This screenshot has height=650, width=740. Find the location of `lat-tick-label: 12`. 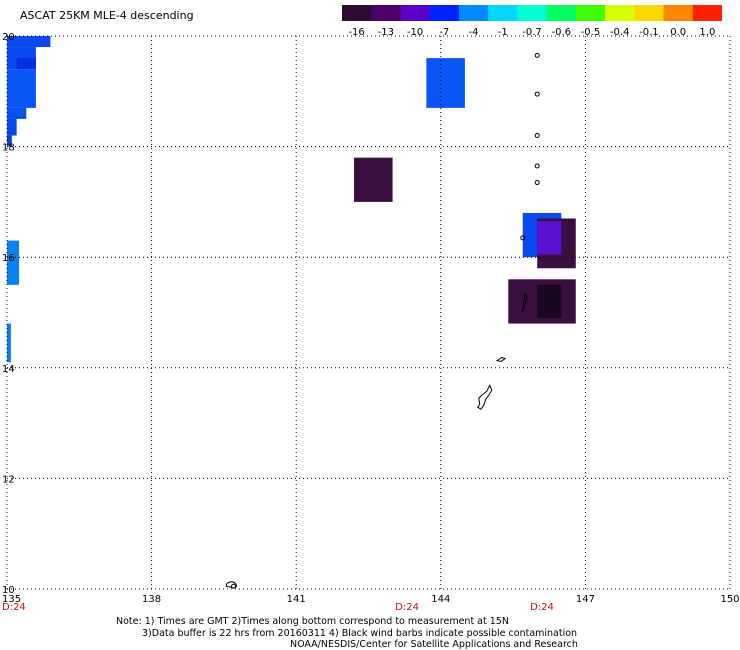

lat-tick-label: 12 is located at coordinates (8, 479).